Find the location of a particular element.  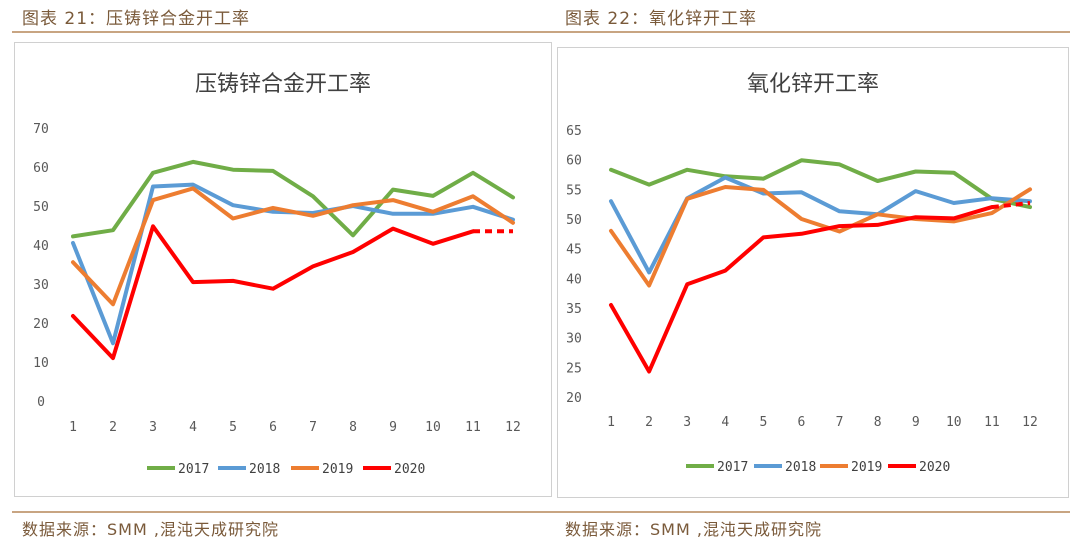

figure-21-title: 图表 21：压铸锌合金开工率 is located at coordinates (136, 19).